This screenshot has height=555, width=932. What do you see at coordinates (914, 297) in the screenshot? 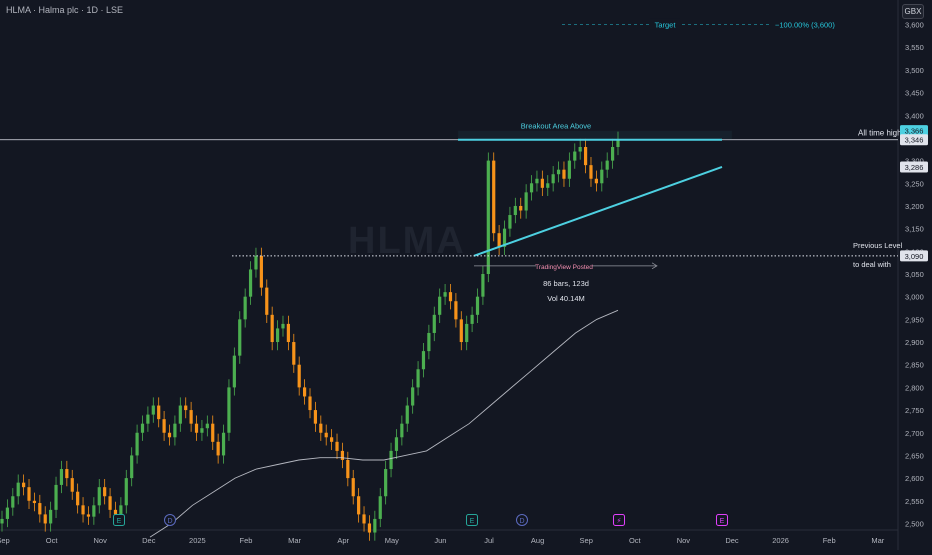
I see `y-tick-label: 3,000` at bounding box center [914, 297].